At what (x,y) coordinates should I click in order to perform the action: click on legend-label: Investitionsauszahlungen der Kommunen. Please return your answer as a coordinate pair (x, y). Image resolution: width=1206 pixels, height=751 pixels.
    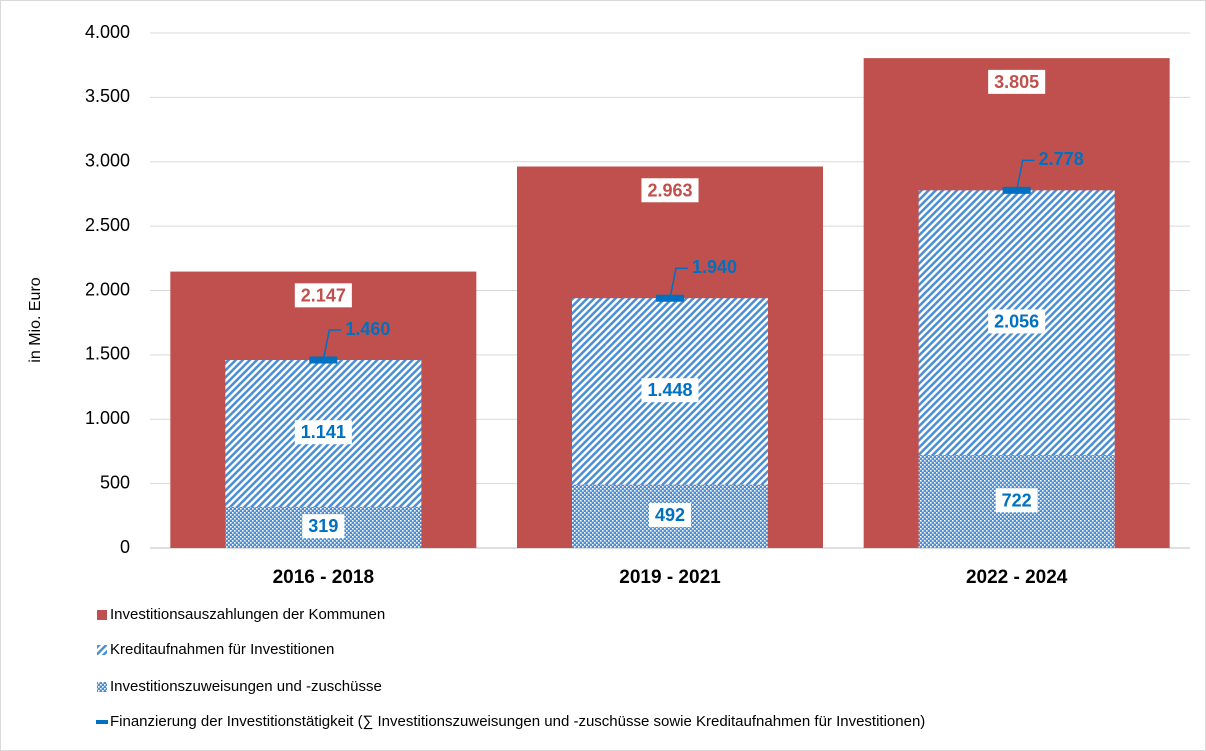
    Looking at the image, I should click on (247, 614).